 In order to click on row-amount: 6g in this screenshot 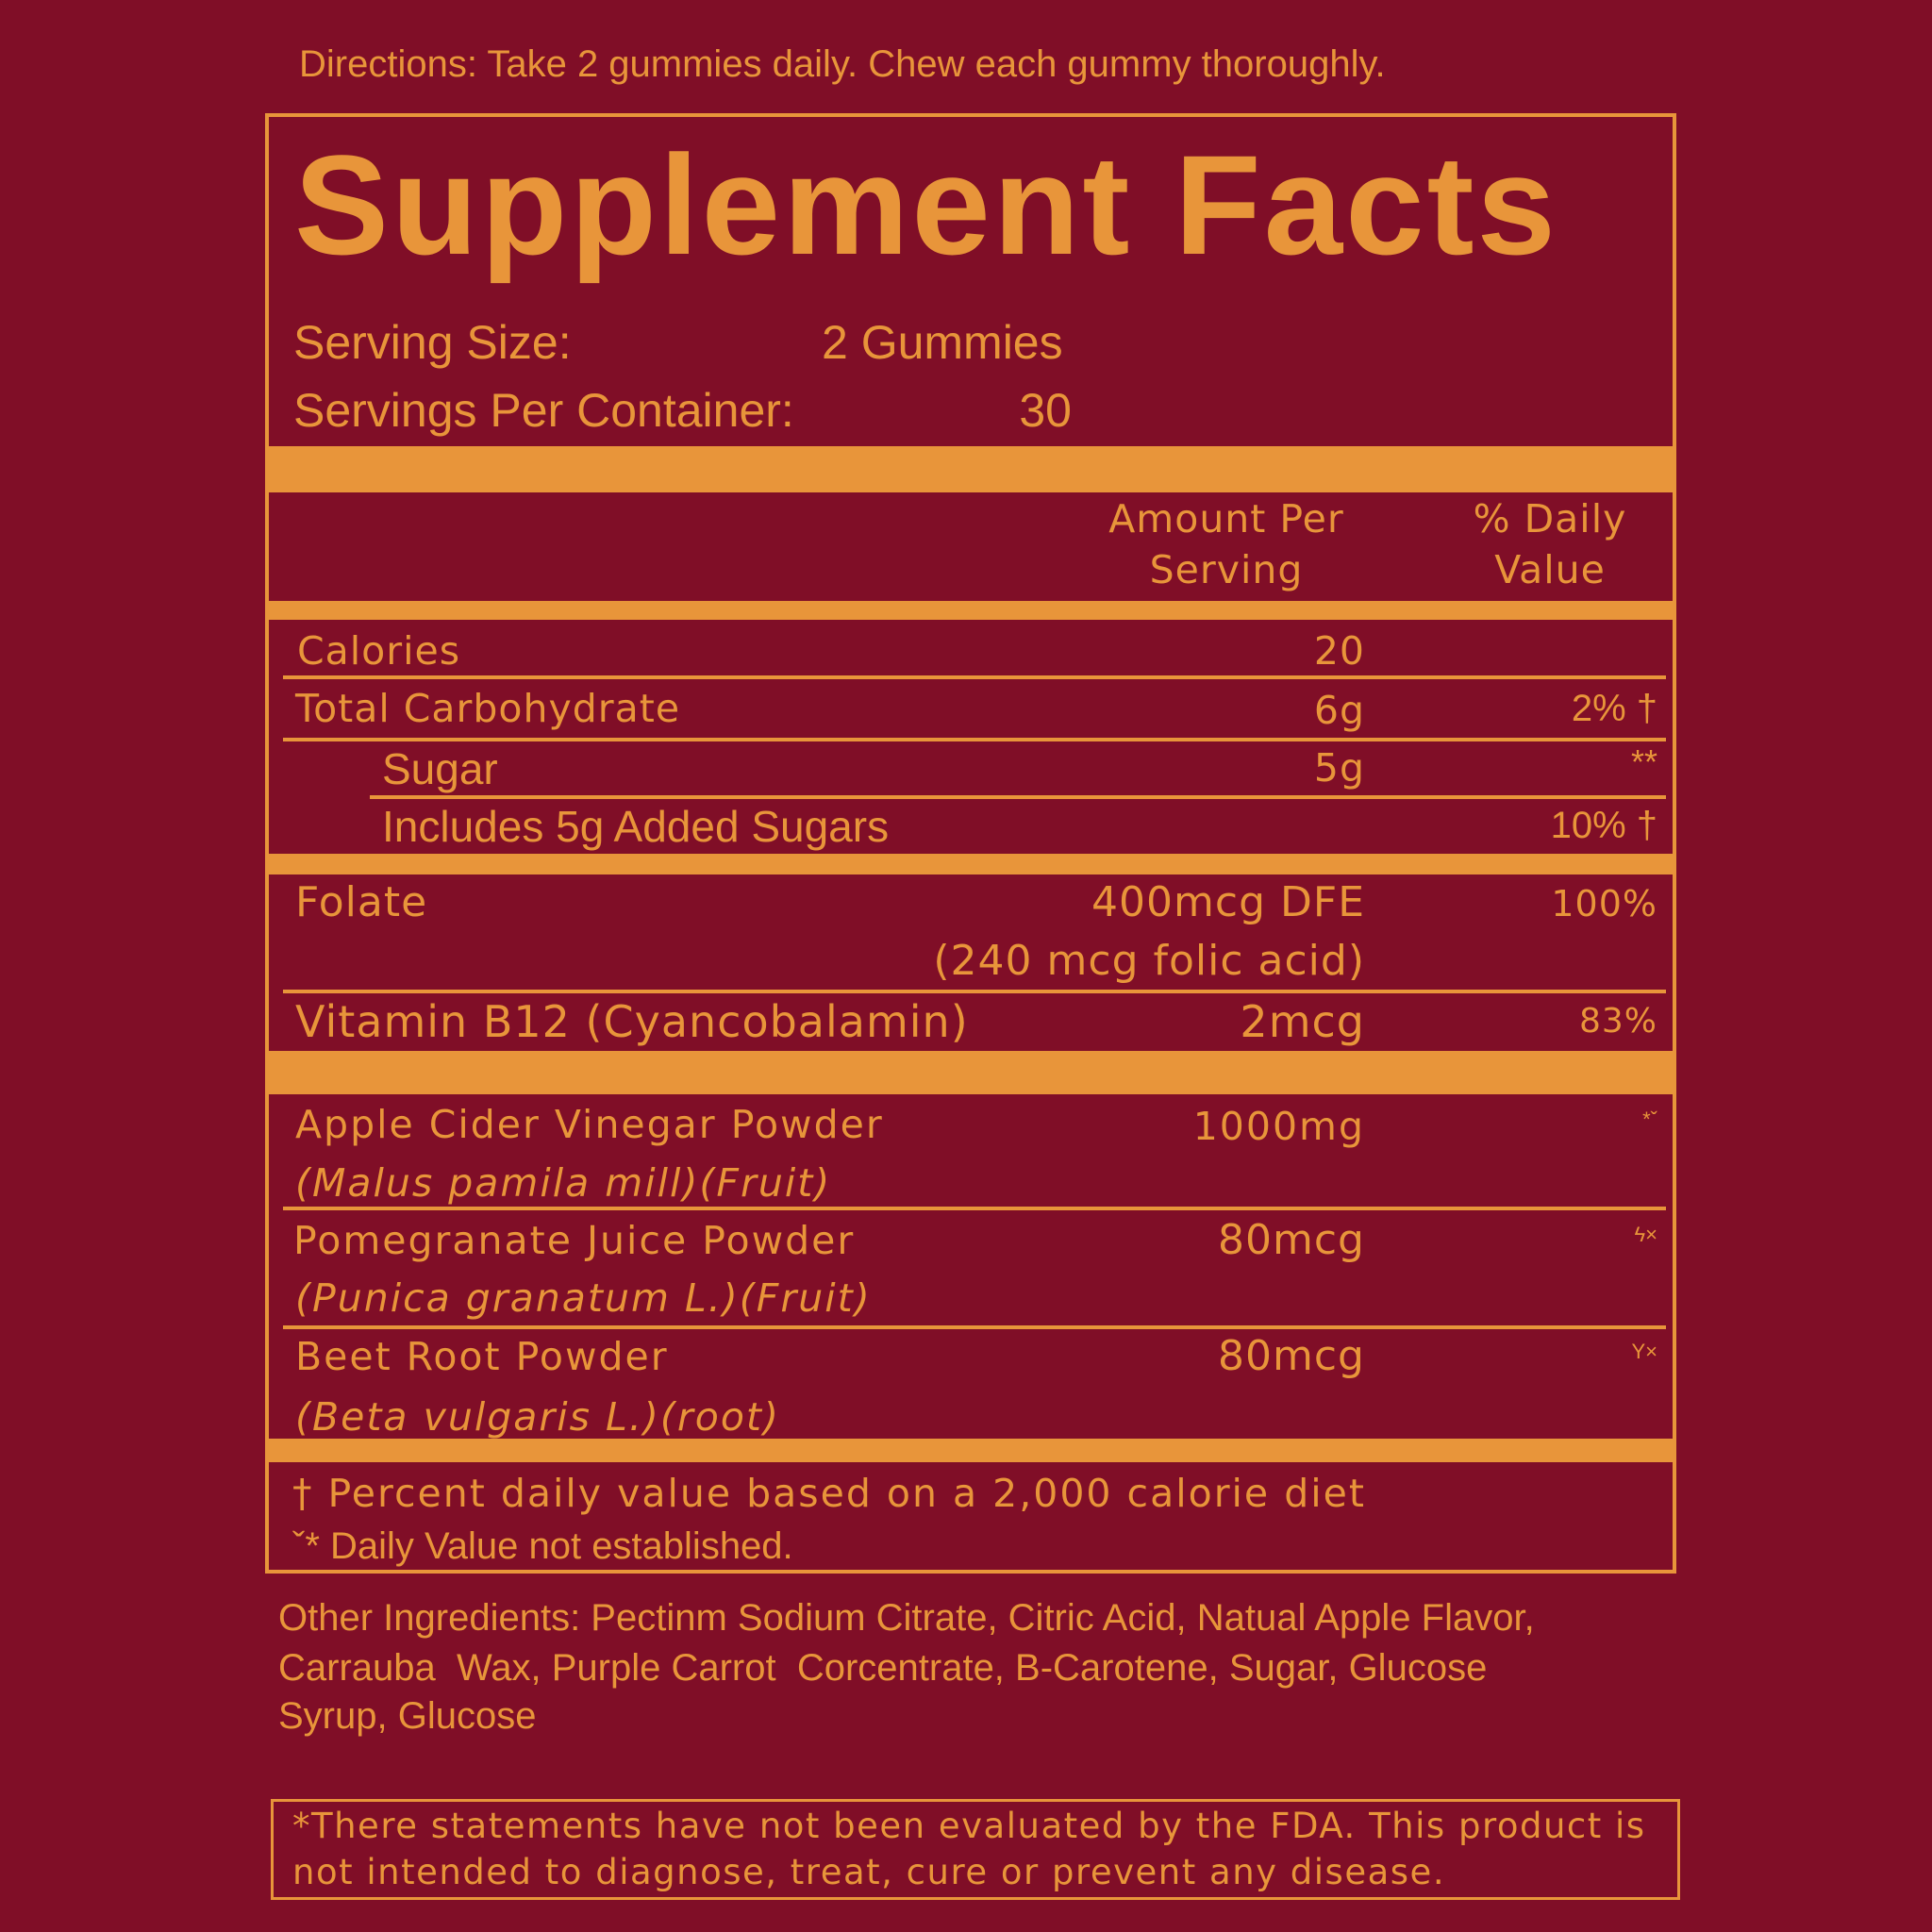, I will do `click(1339, 710)`.